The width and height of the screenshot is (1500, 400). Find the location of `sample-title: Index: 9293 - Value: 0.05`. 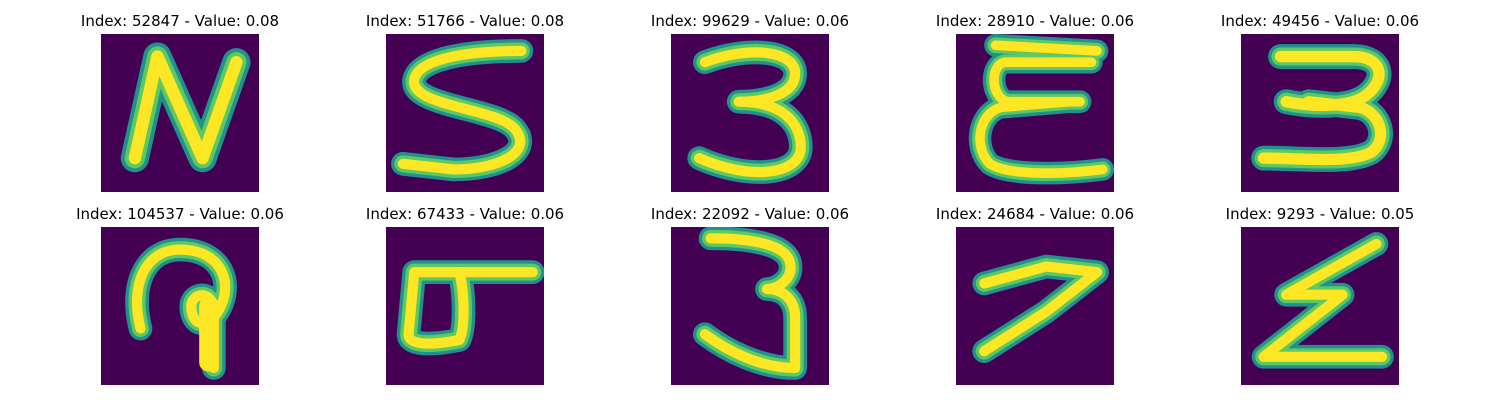

sample-title: Index: 9293 - Value: 0.05 is located at coordinates (1320, 214).